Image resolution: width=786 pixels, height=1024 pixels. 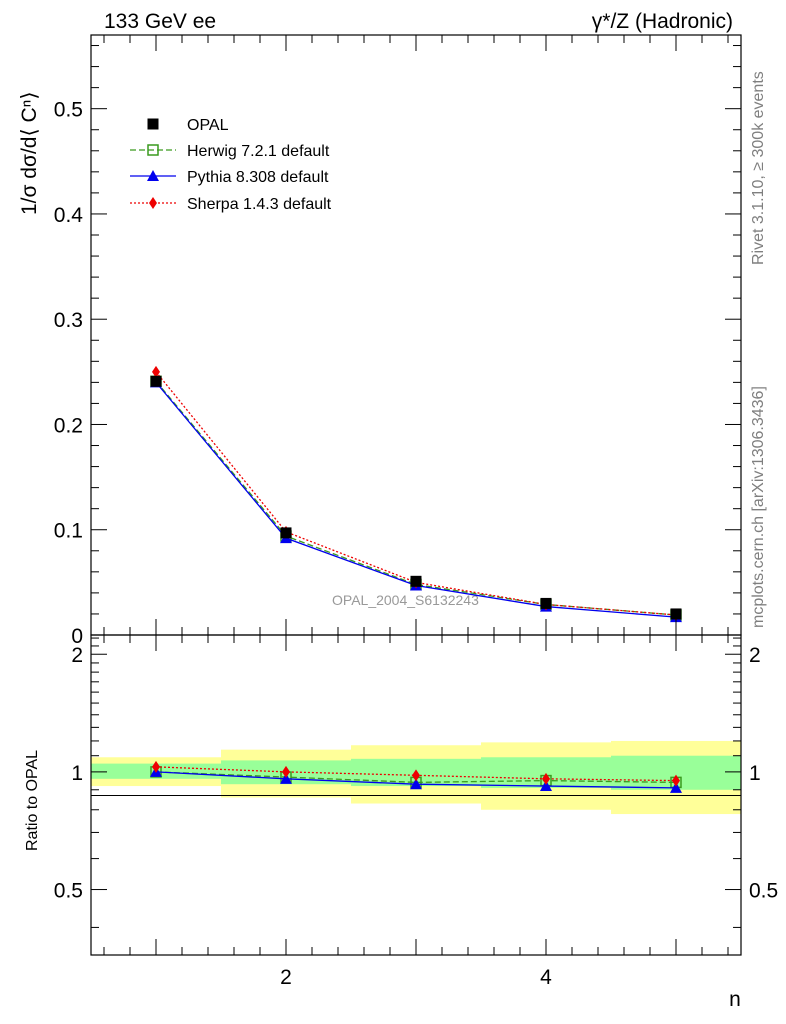 I want to click on header-left-label: 133 GeV ee, so click(x=160, y=21).